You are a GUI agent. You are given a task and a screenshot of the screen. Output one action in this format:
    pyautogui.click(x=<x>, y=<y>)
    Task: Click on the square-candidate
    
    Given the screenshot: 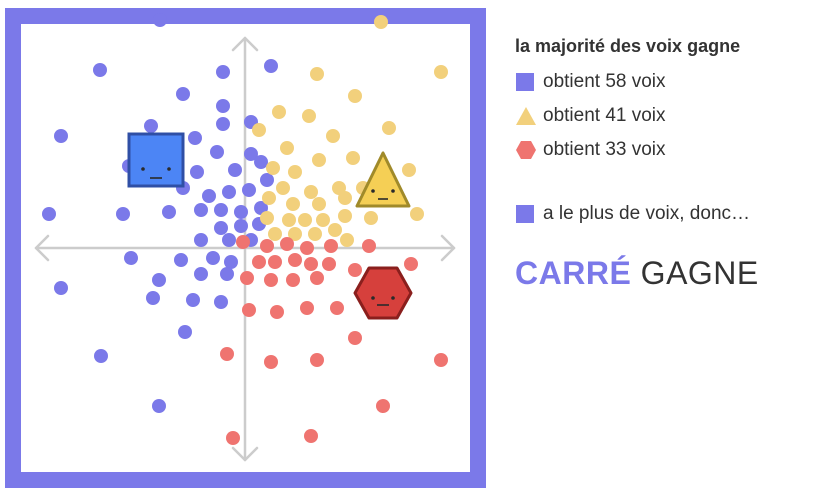 What is the action you would take?
    pyautogui.click(x=156, y=160)
    